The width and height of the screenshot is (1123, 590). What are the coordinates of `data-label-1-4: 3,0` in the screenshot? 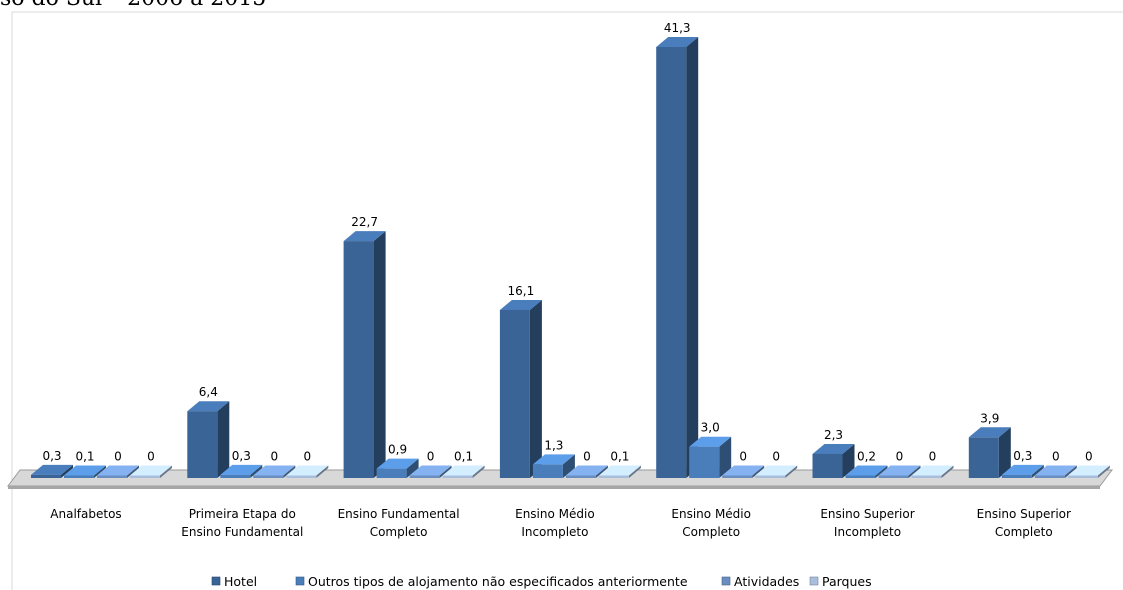 It's located at (710, 428).